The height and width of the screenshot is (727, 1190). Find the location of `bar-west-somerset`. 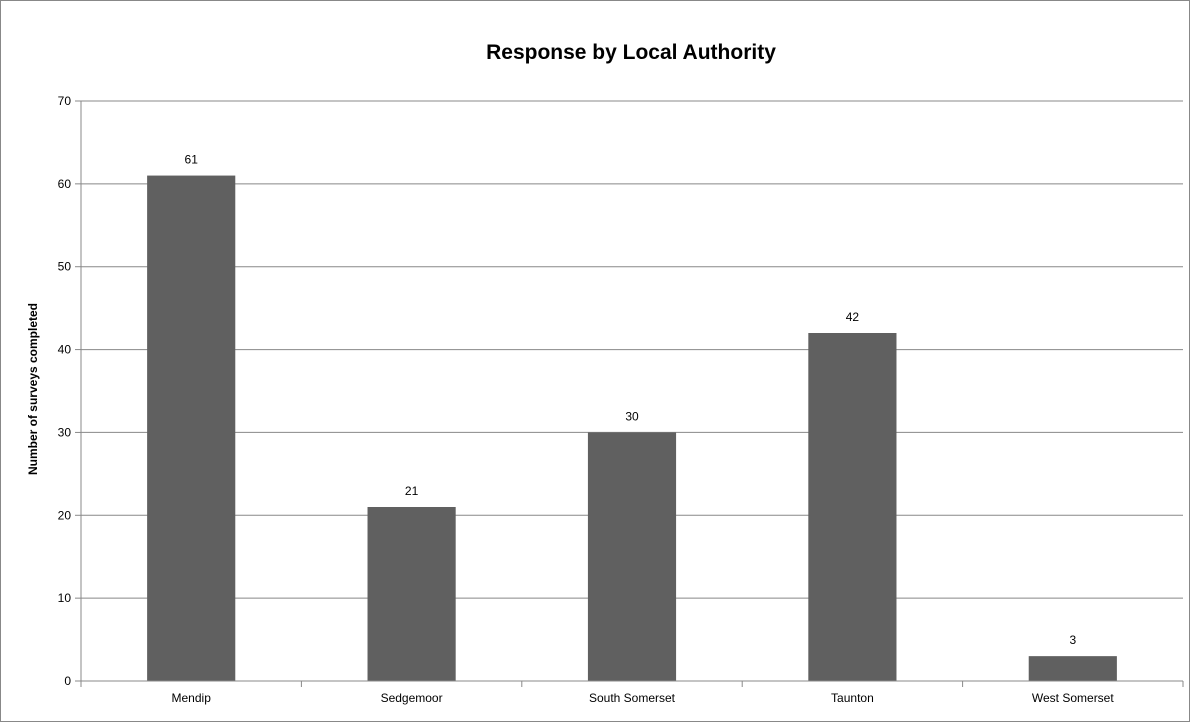

bar-west-somerset is located at coordinates (1072, 668).